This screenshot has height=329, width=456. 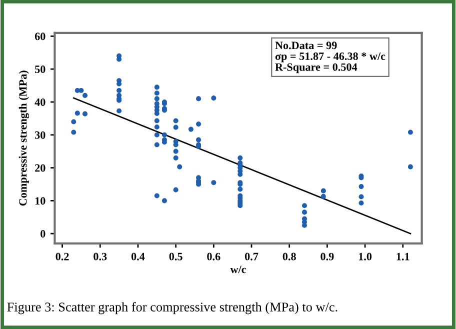 What do you see at coordinates (213, 256) in the screenshot?
I see `x-tick-label: 0.6` at bounding box center [213, 256].